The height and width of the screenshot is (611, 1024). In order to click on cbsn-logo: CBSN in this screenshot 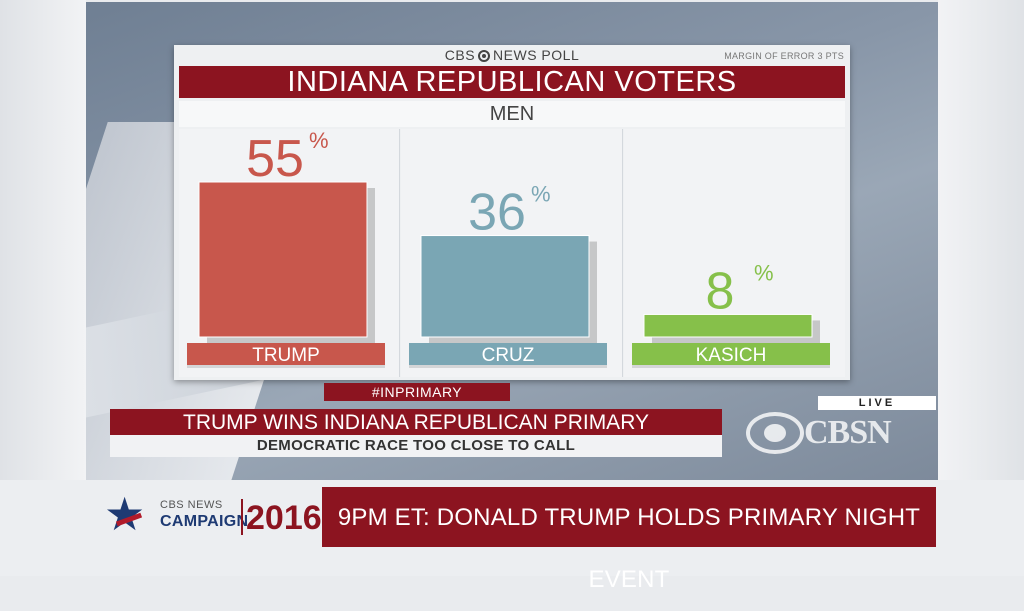, I will do `click(831, 434)`.